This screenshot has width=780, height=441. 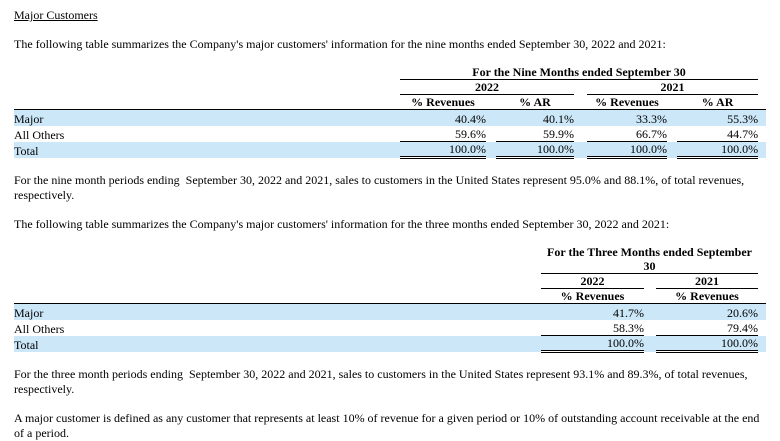 What do you see at coordinates (56, 15) in the screenshot?
I see `section-title-text: Major Customers` at bounding box center [56, 15].